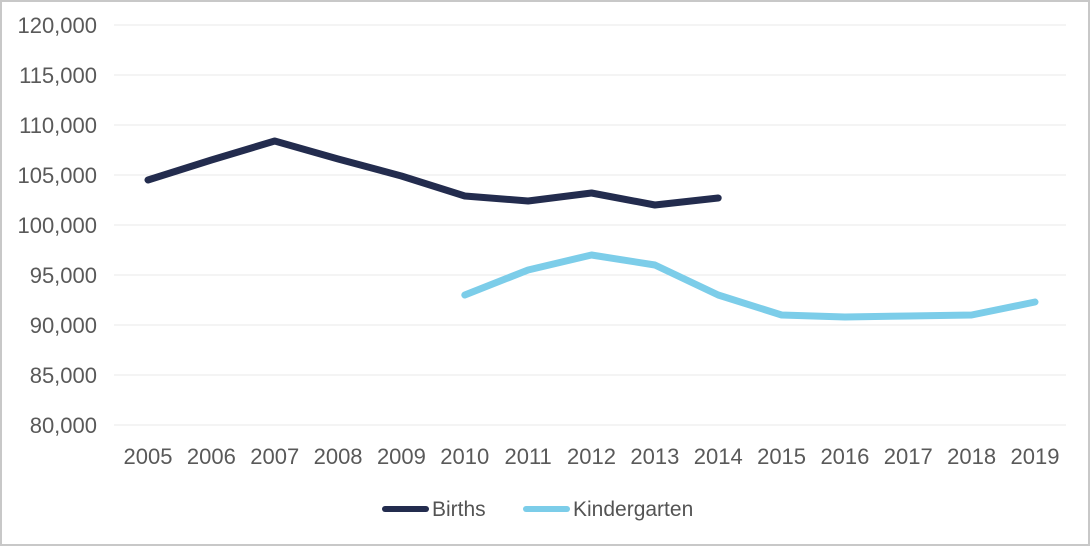  What do you see at coordinates (401, 456) in the screenshot?
I see `x-tick-label: 2009` at bounding box center [401, 456].